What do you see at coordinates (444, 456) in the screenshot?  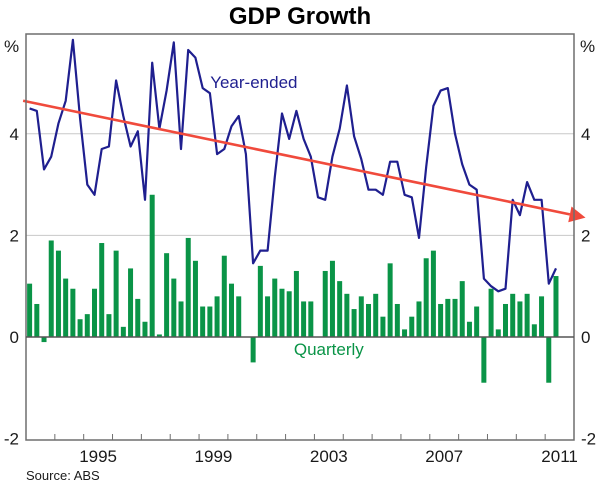 I see `x-tick-label: 2007` at bounding box center [444, 456].